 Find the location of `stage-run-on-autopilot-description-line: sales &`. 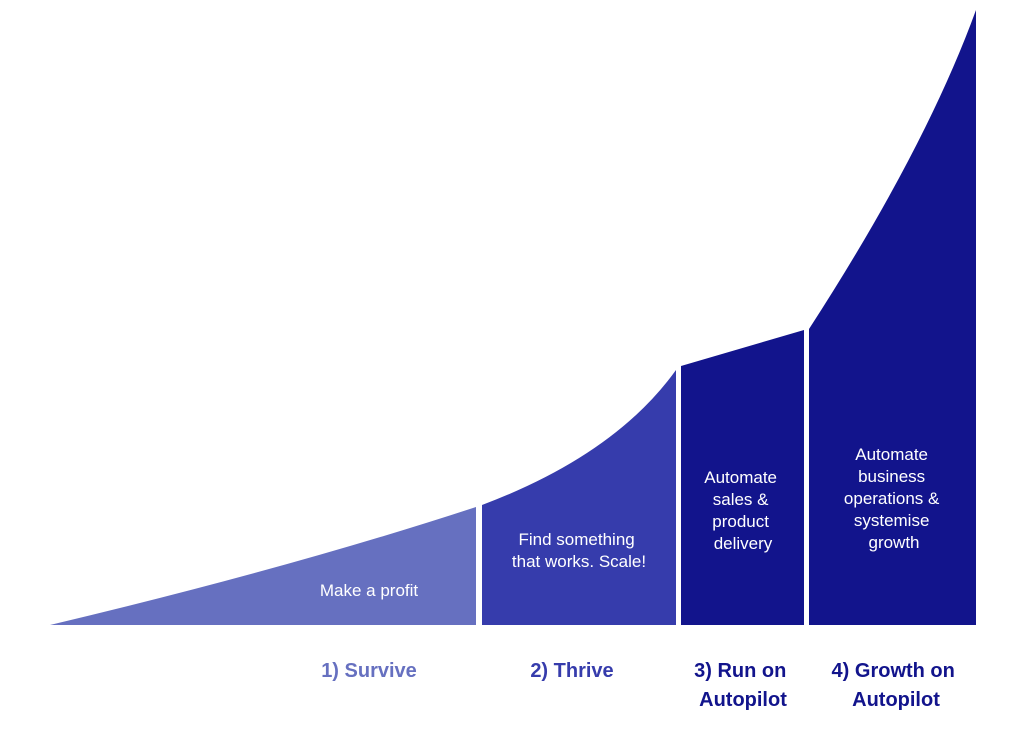

stage-run-on-autopilot-description-line: sales & is located at coordinates (741, 499).